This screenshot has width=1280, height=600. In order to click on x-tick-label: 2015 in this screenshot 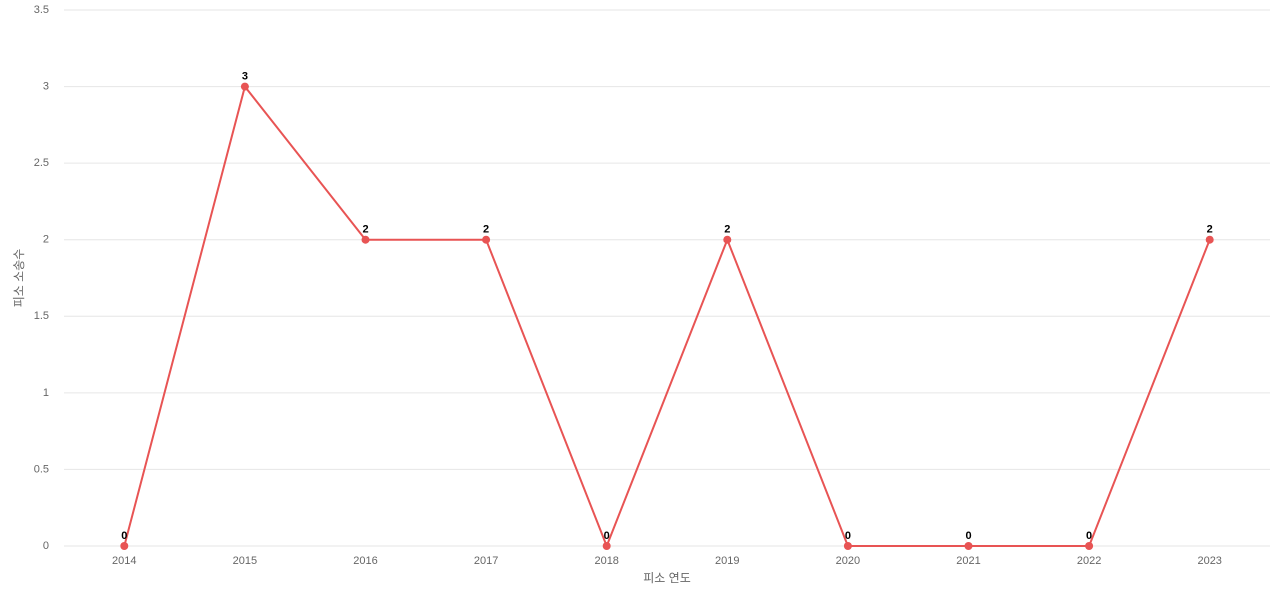, I will do `click(245, 561)`.